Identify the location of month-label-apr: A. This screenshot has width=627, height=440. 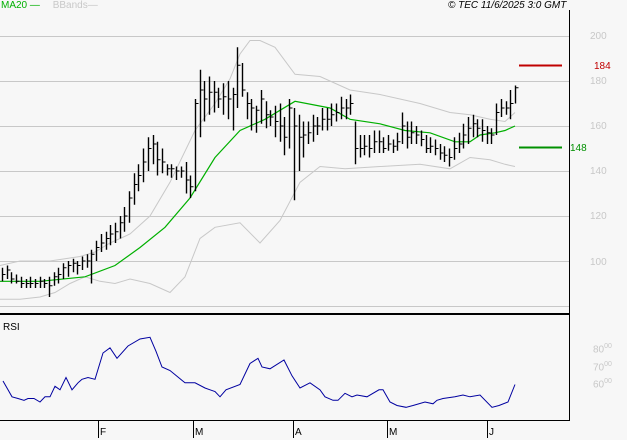
(298, 432).